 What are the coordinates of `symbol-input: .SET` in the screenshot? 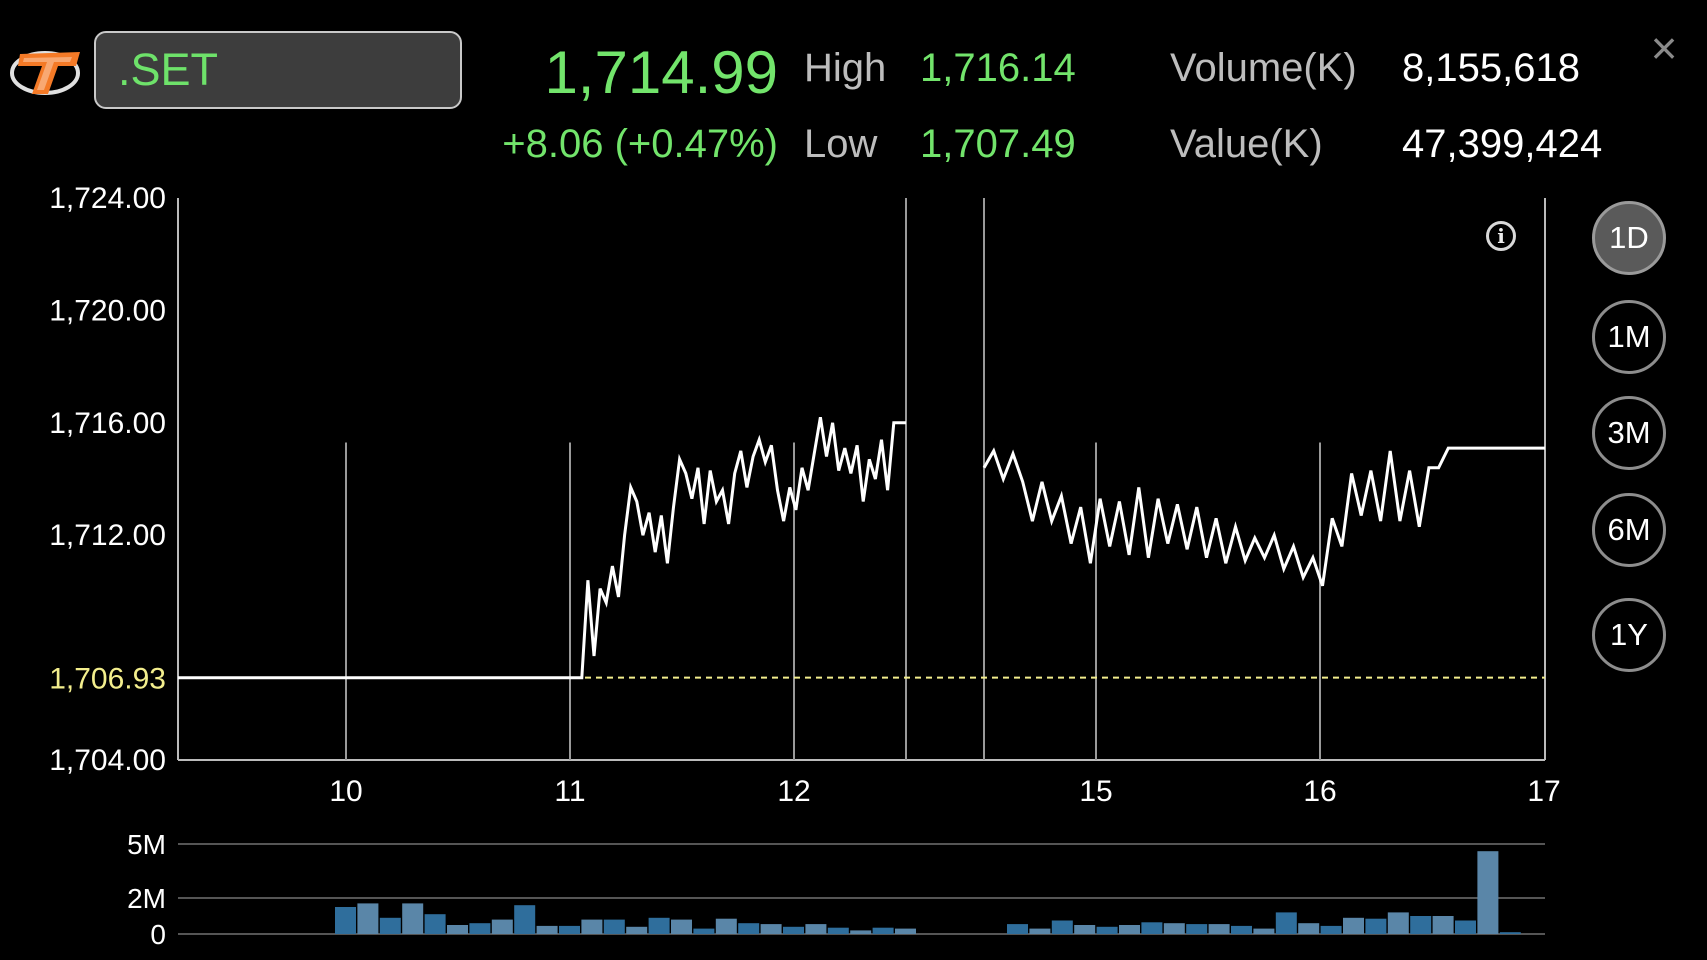 It's located at (278, 70).